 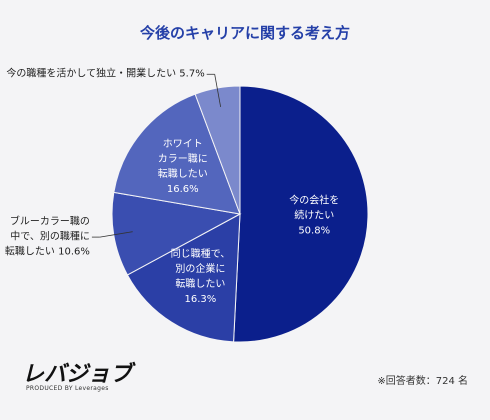 I want to click on slice-label: ホワイト カラー職に 転職したい 16.6%, so click(x=183, y=167).